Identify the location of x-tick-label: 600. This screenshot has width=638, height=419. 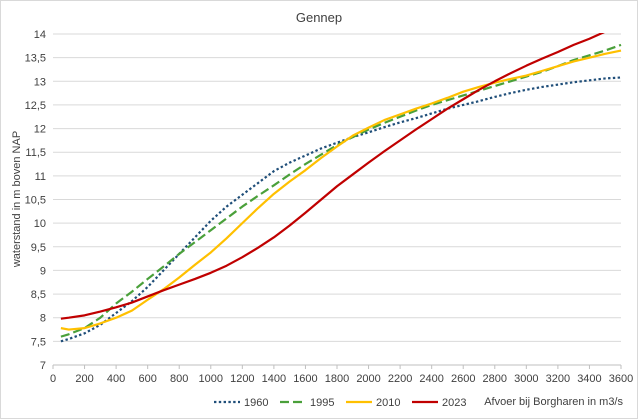
(147, 379).